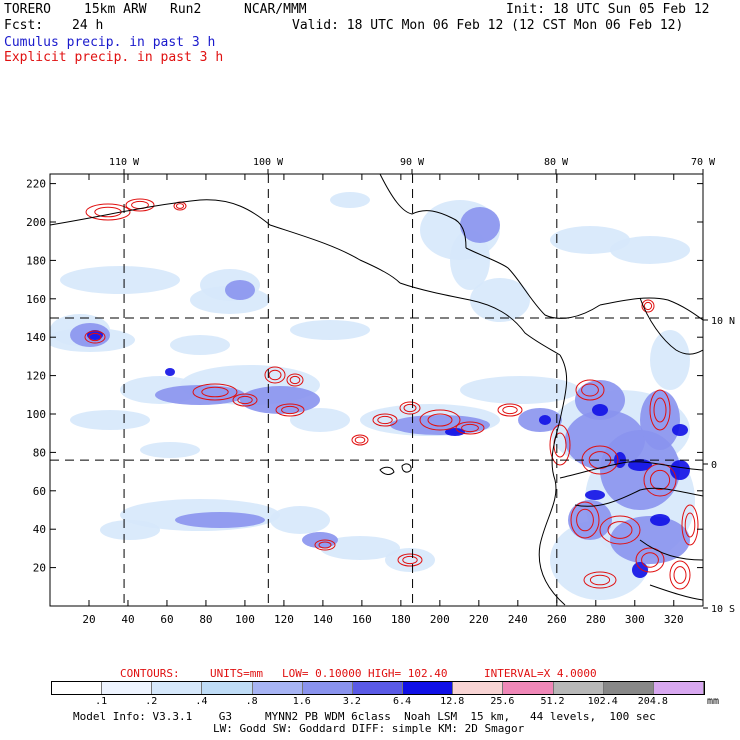 The height and width of the screenshot is (740, 740). What do you see at coordinates (676, 592) in the screenshot?
I see `border-peru-bolivia` at bounding box center [676, 592].